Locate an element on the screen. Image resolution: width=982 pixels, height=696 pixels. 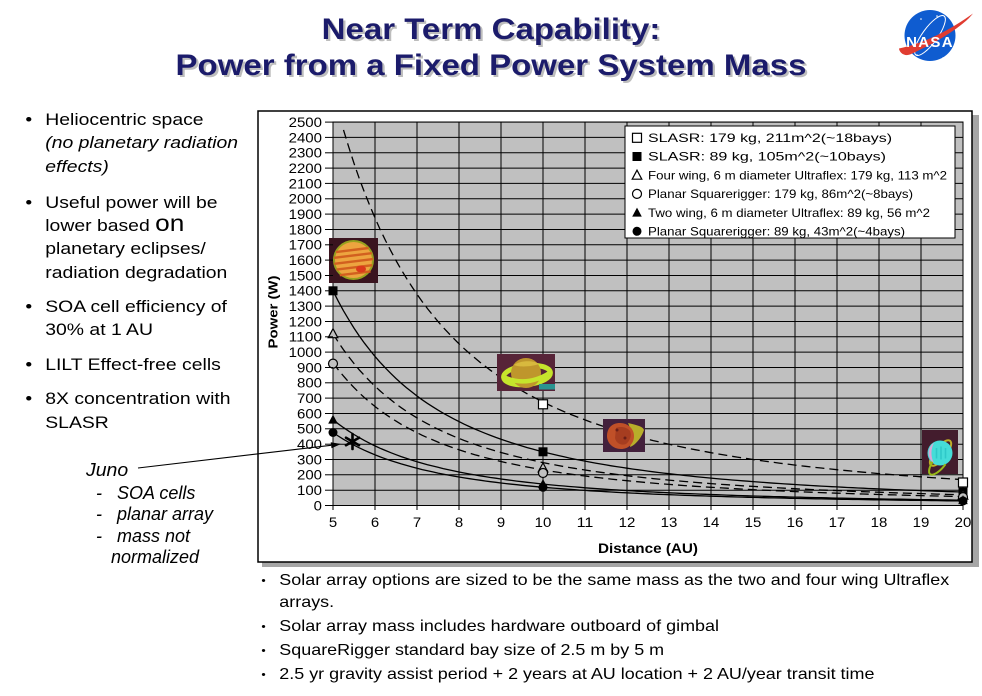
svg-text: 20 is located at coordinates (963, 522).